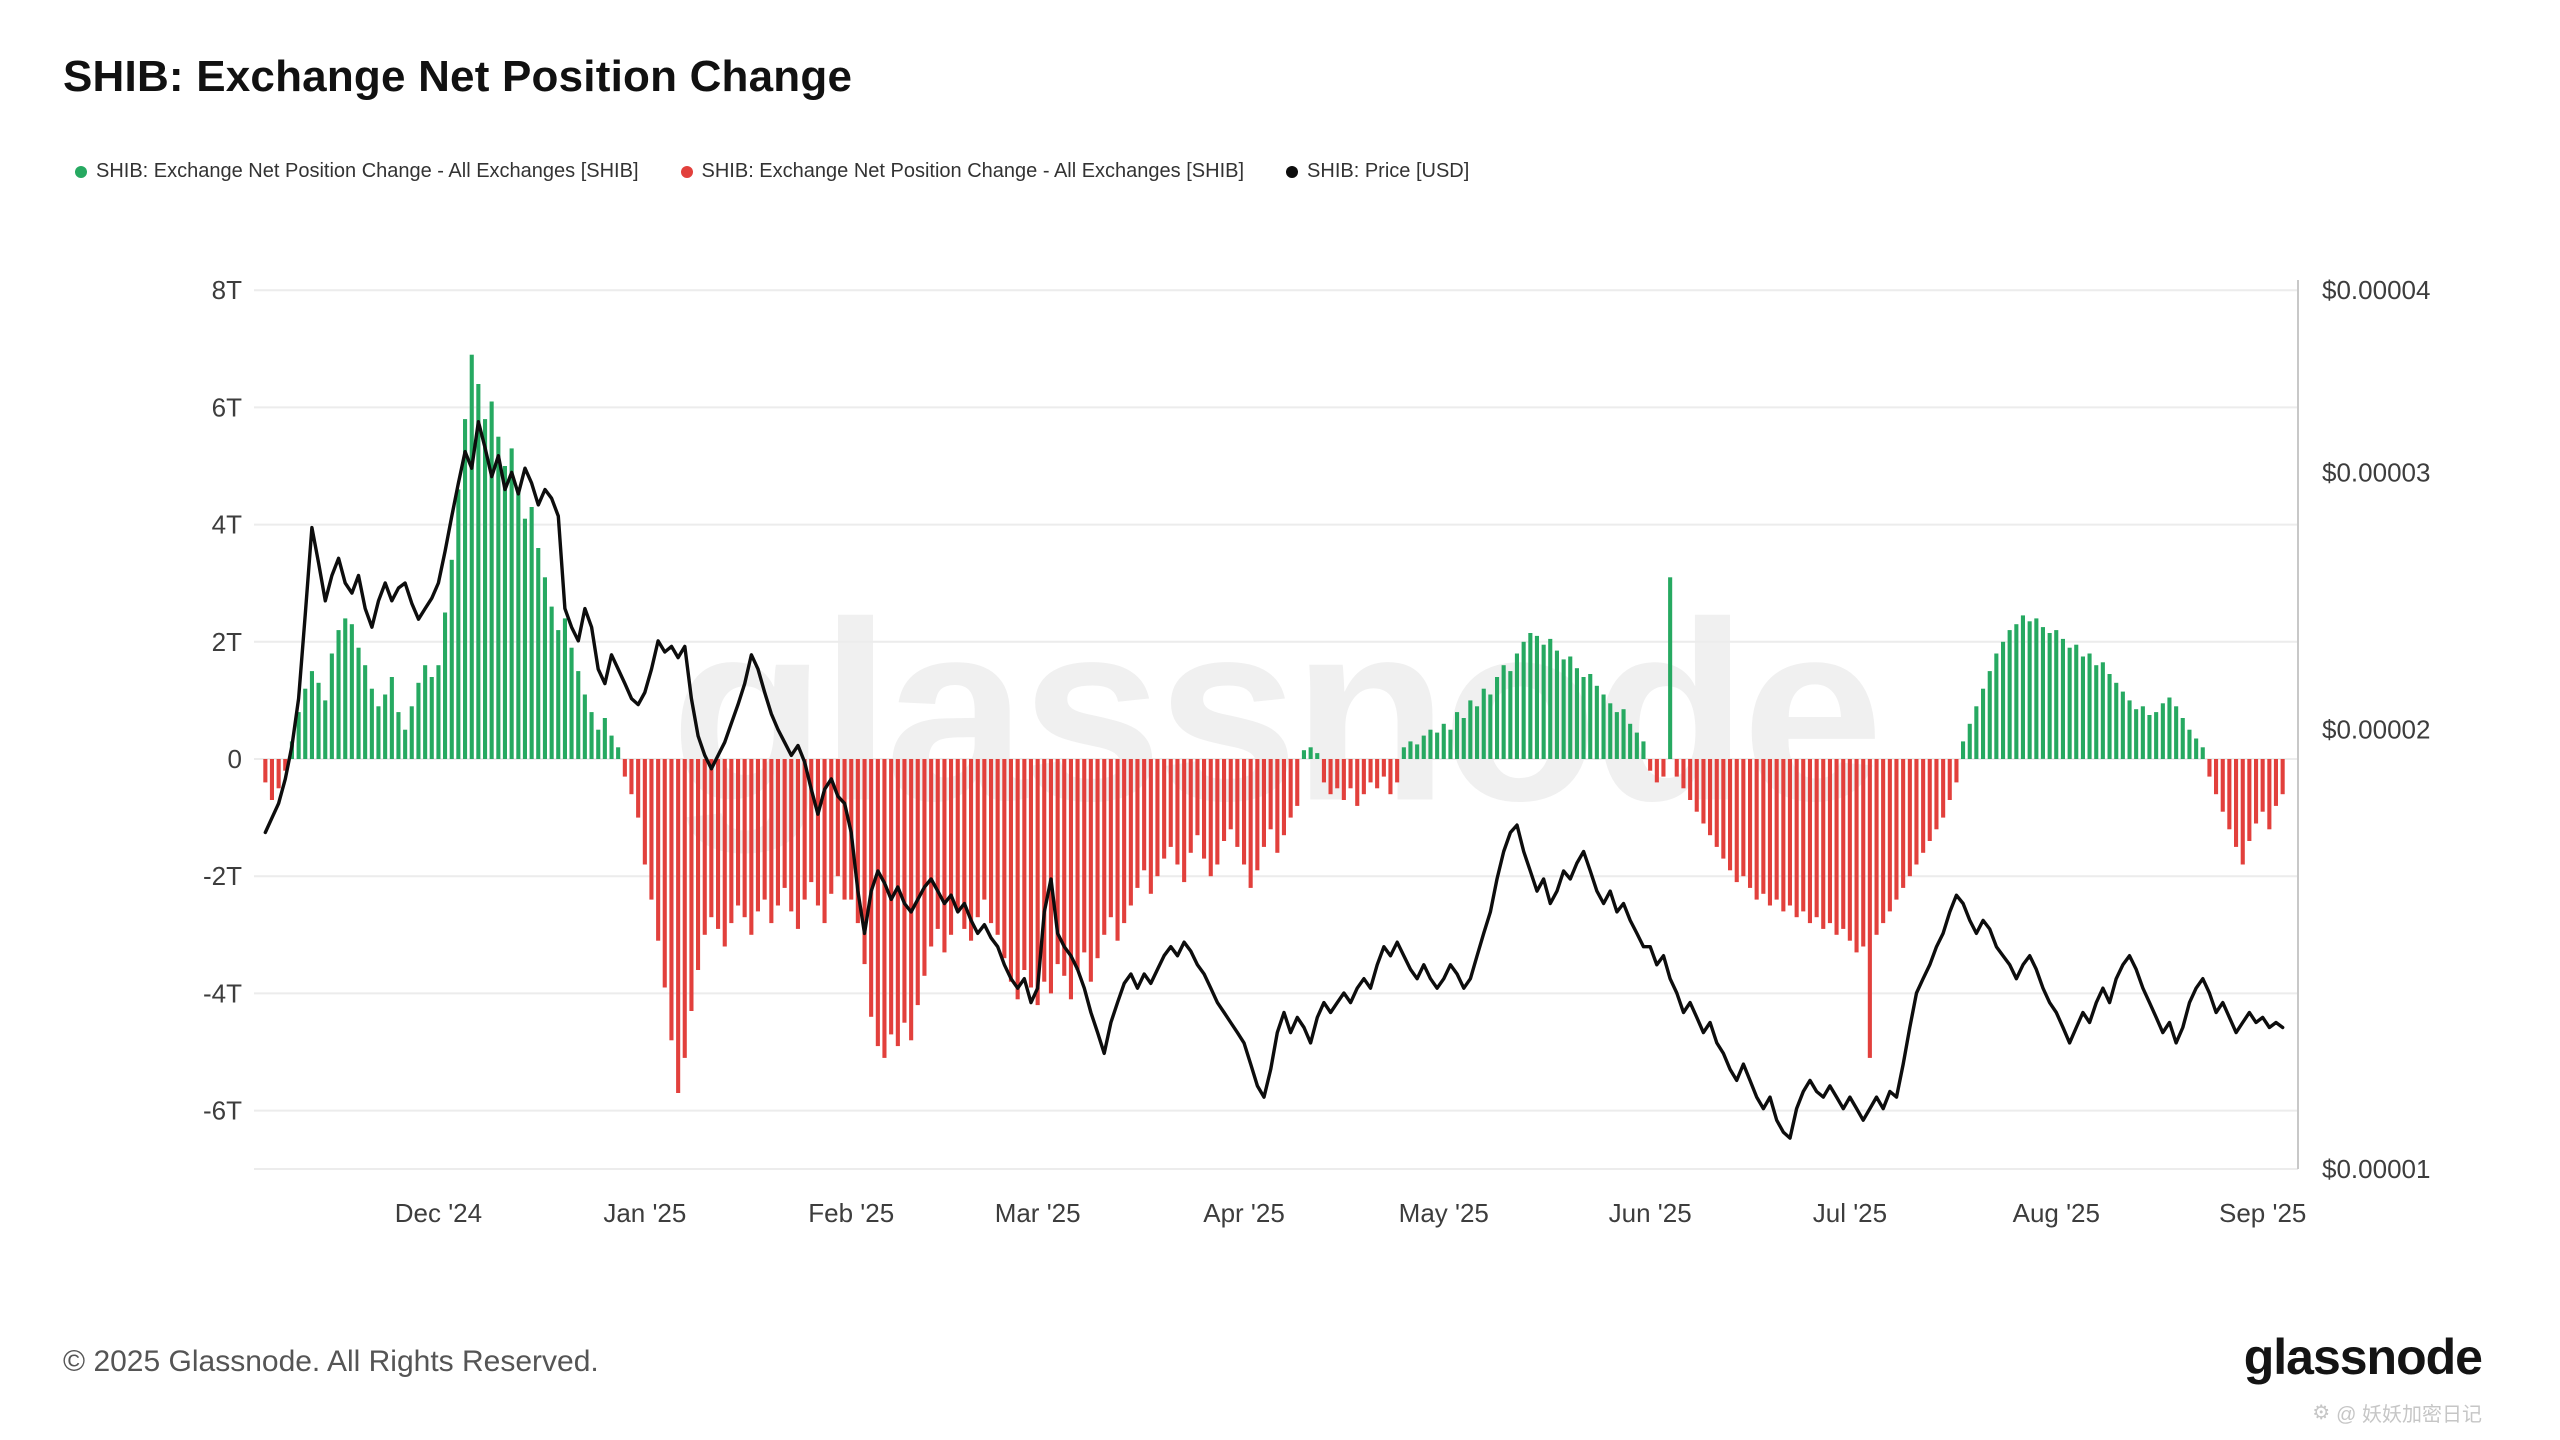 The image size is (2560, 1440). Describe the element at coordinates (1444, 1213) in the screenshot. I see `x-axis-tick: May '25` at that location.